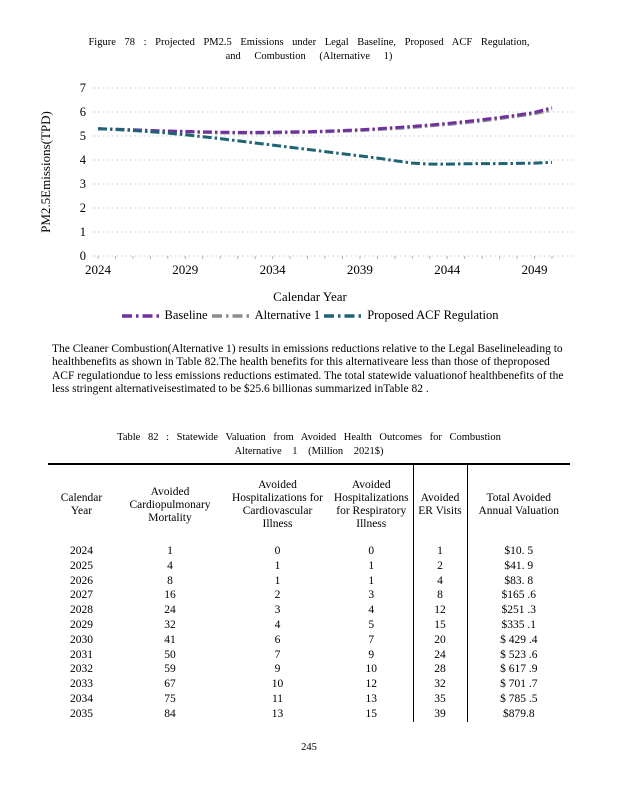  I want to click on table-cell: 3, so click(371, 595).